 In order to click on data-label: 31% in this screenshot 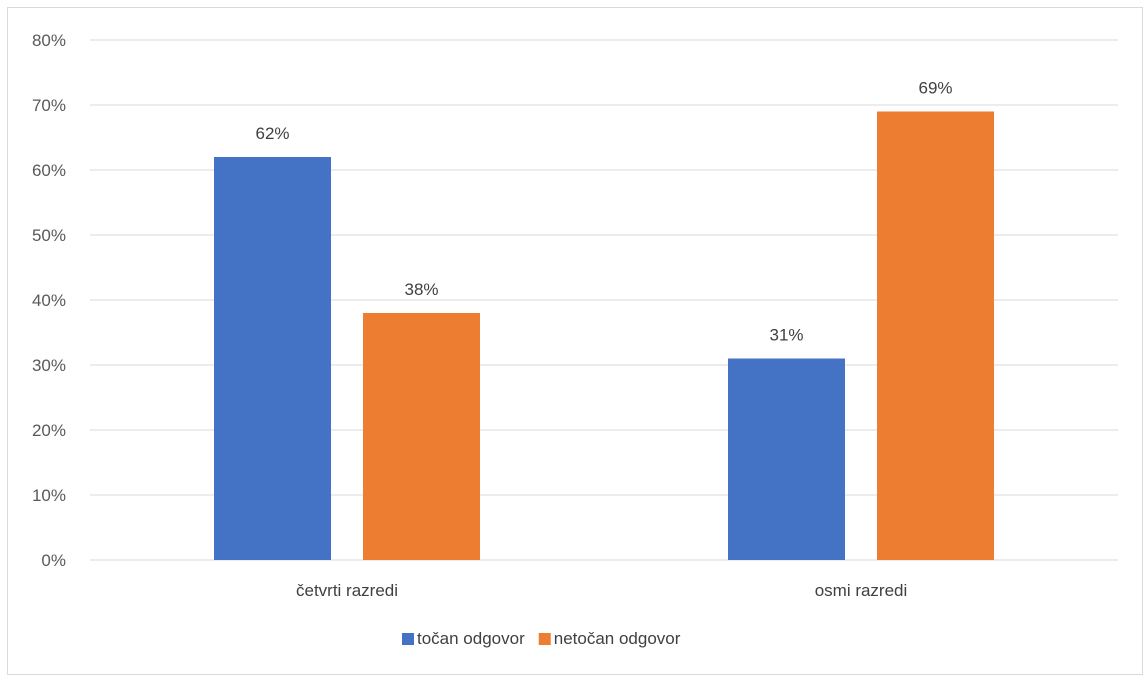, I will do `click(786, 335)`.